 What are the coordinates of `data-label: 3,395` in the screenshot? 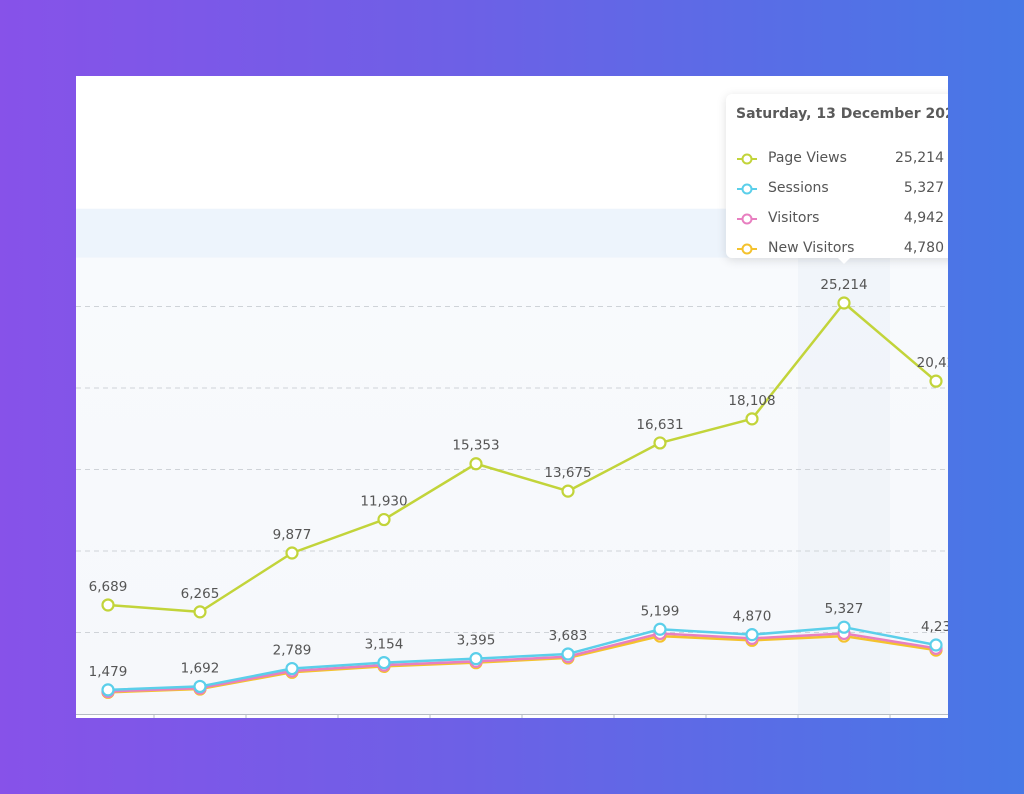 It's located at (476, 641).